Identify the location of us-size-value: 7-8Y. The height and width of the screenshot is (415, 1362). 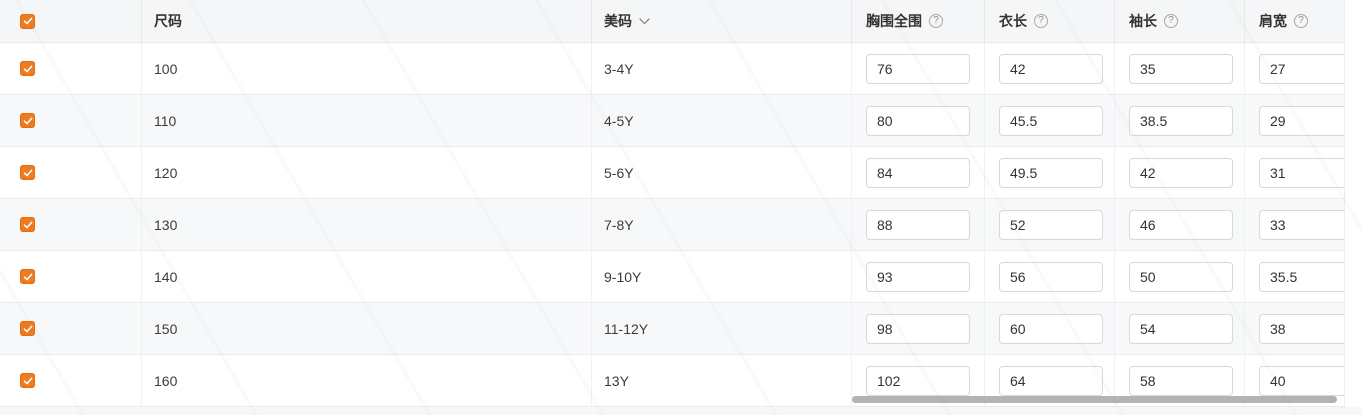
(619, 224).